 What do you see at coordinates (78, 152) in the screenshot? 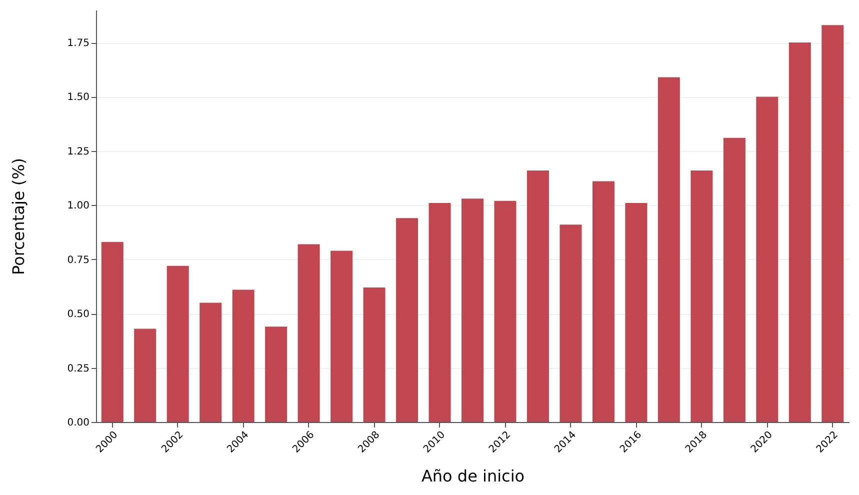
I see `y-tick-label: 1.25` at bounding box center [78, 152].